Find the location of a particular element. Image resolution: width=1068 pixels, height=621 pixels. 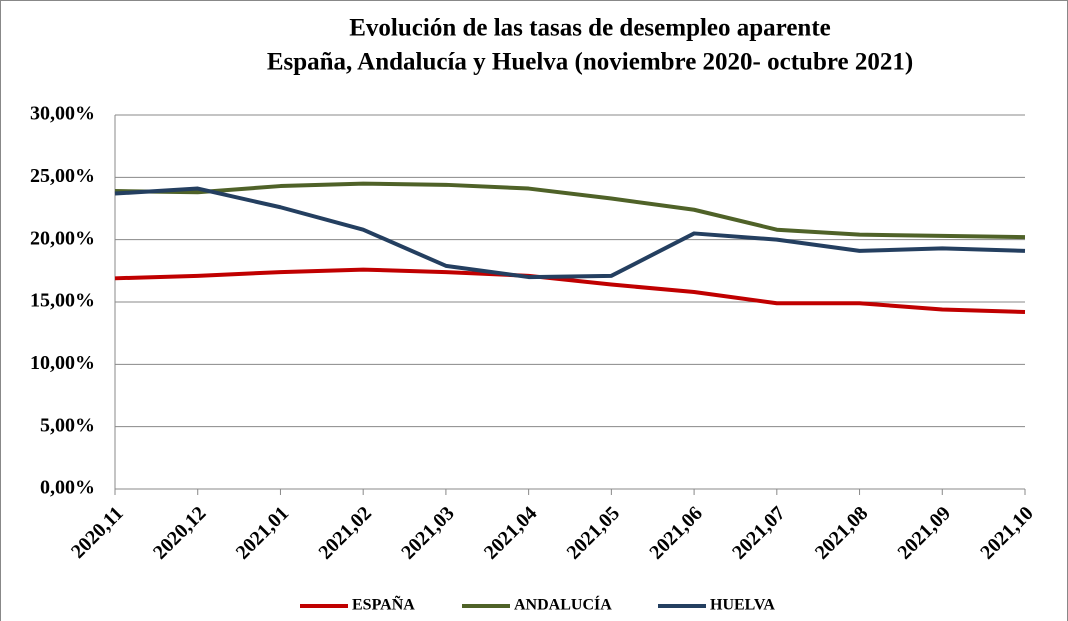

x-tick-label: 2020,12 is located at coordinates (180, 533).